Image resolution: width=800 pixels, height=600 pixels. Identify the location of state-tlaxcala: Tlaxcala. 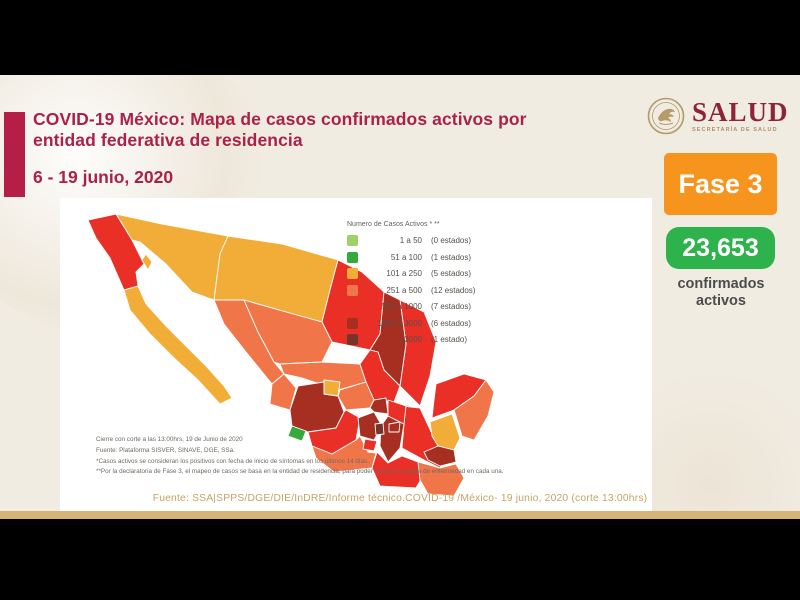
(394, 427).